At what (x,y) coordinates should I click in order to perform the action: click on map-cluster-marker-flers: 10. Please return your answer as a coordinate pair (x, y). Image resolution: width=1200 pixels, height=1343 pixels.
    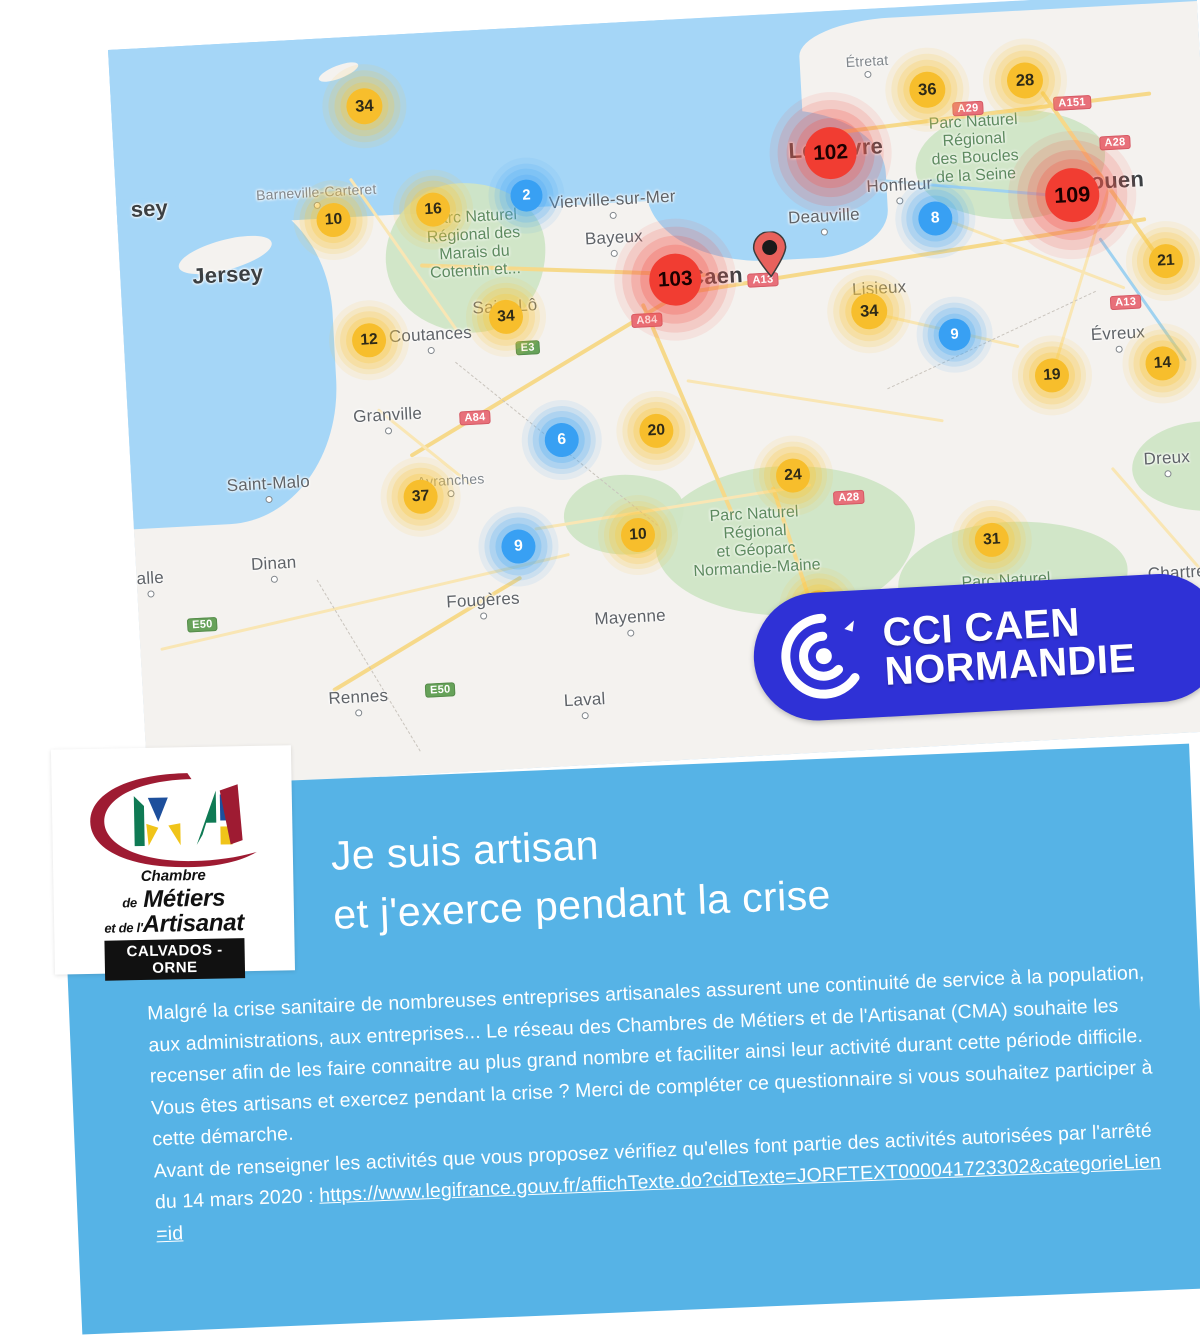
    Looking at the image, I should click on (638, 535).